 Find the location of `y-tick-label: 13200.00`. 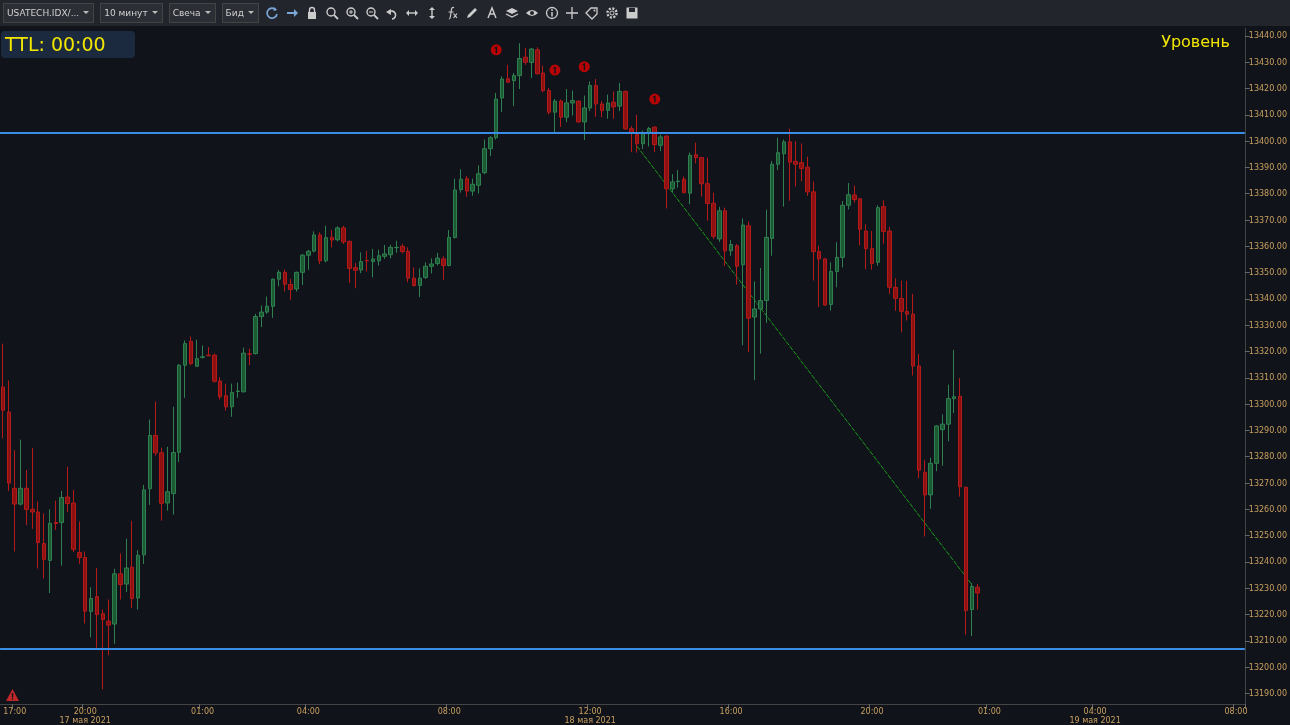

y-tick-label: 13200.00 is located at coordinates (1267, 667).